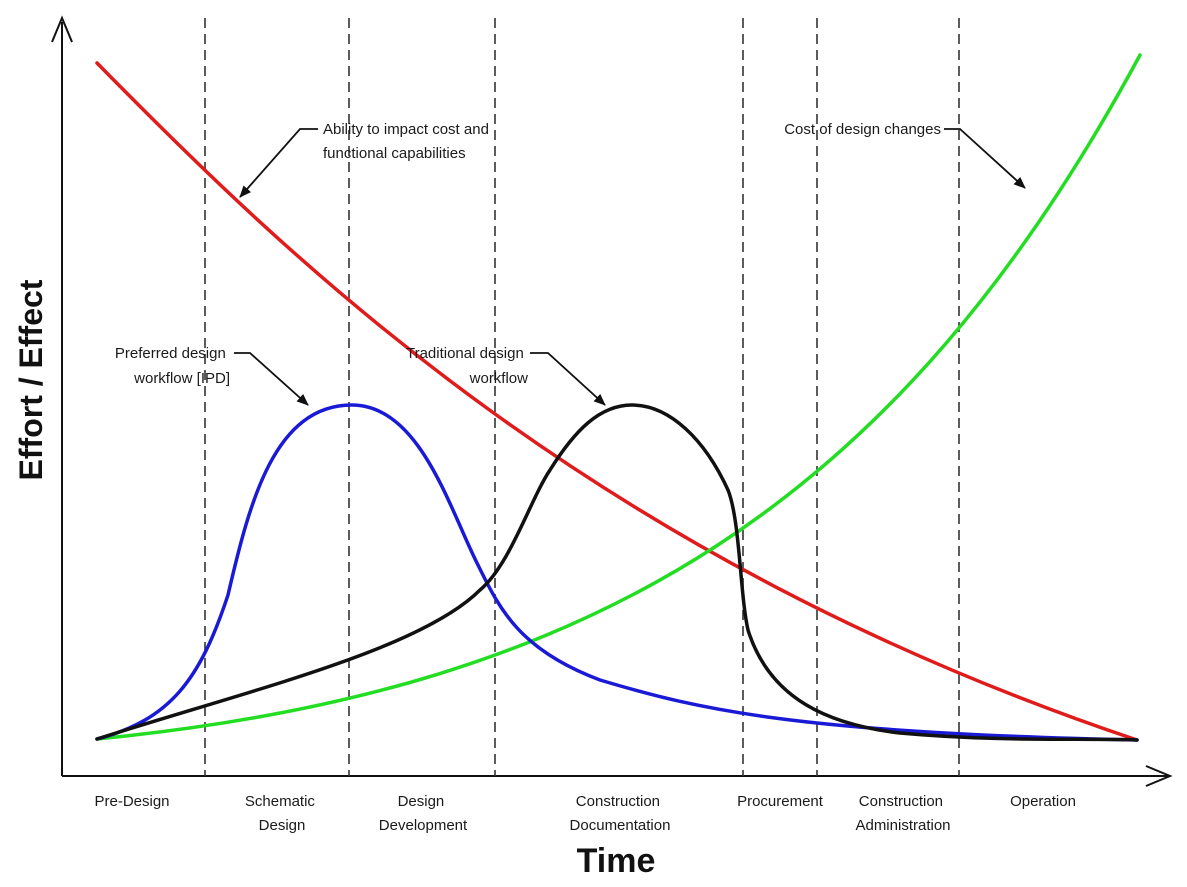 This screenshot has width=1187, height=887. Describe the element at coordinates (985, 158) in the screenshot. I see `cost-changes-leader-arrow` at that location.